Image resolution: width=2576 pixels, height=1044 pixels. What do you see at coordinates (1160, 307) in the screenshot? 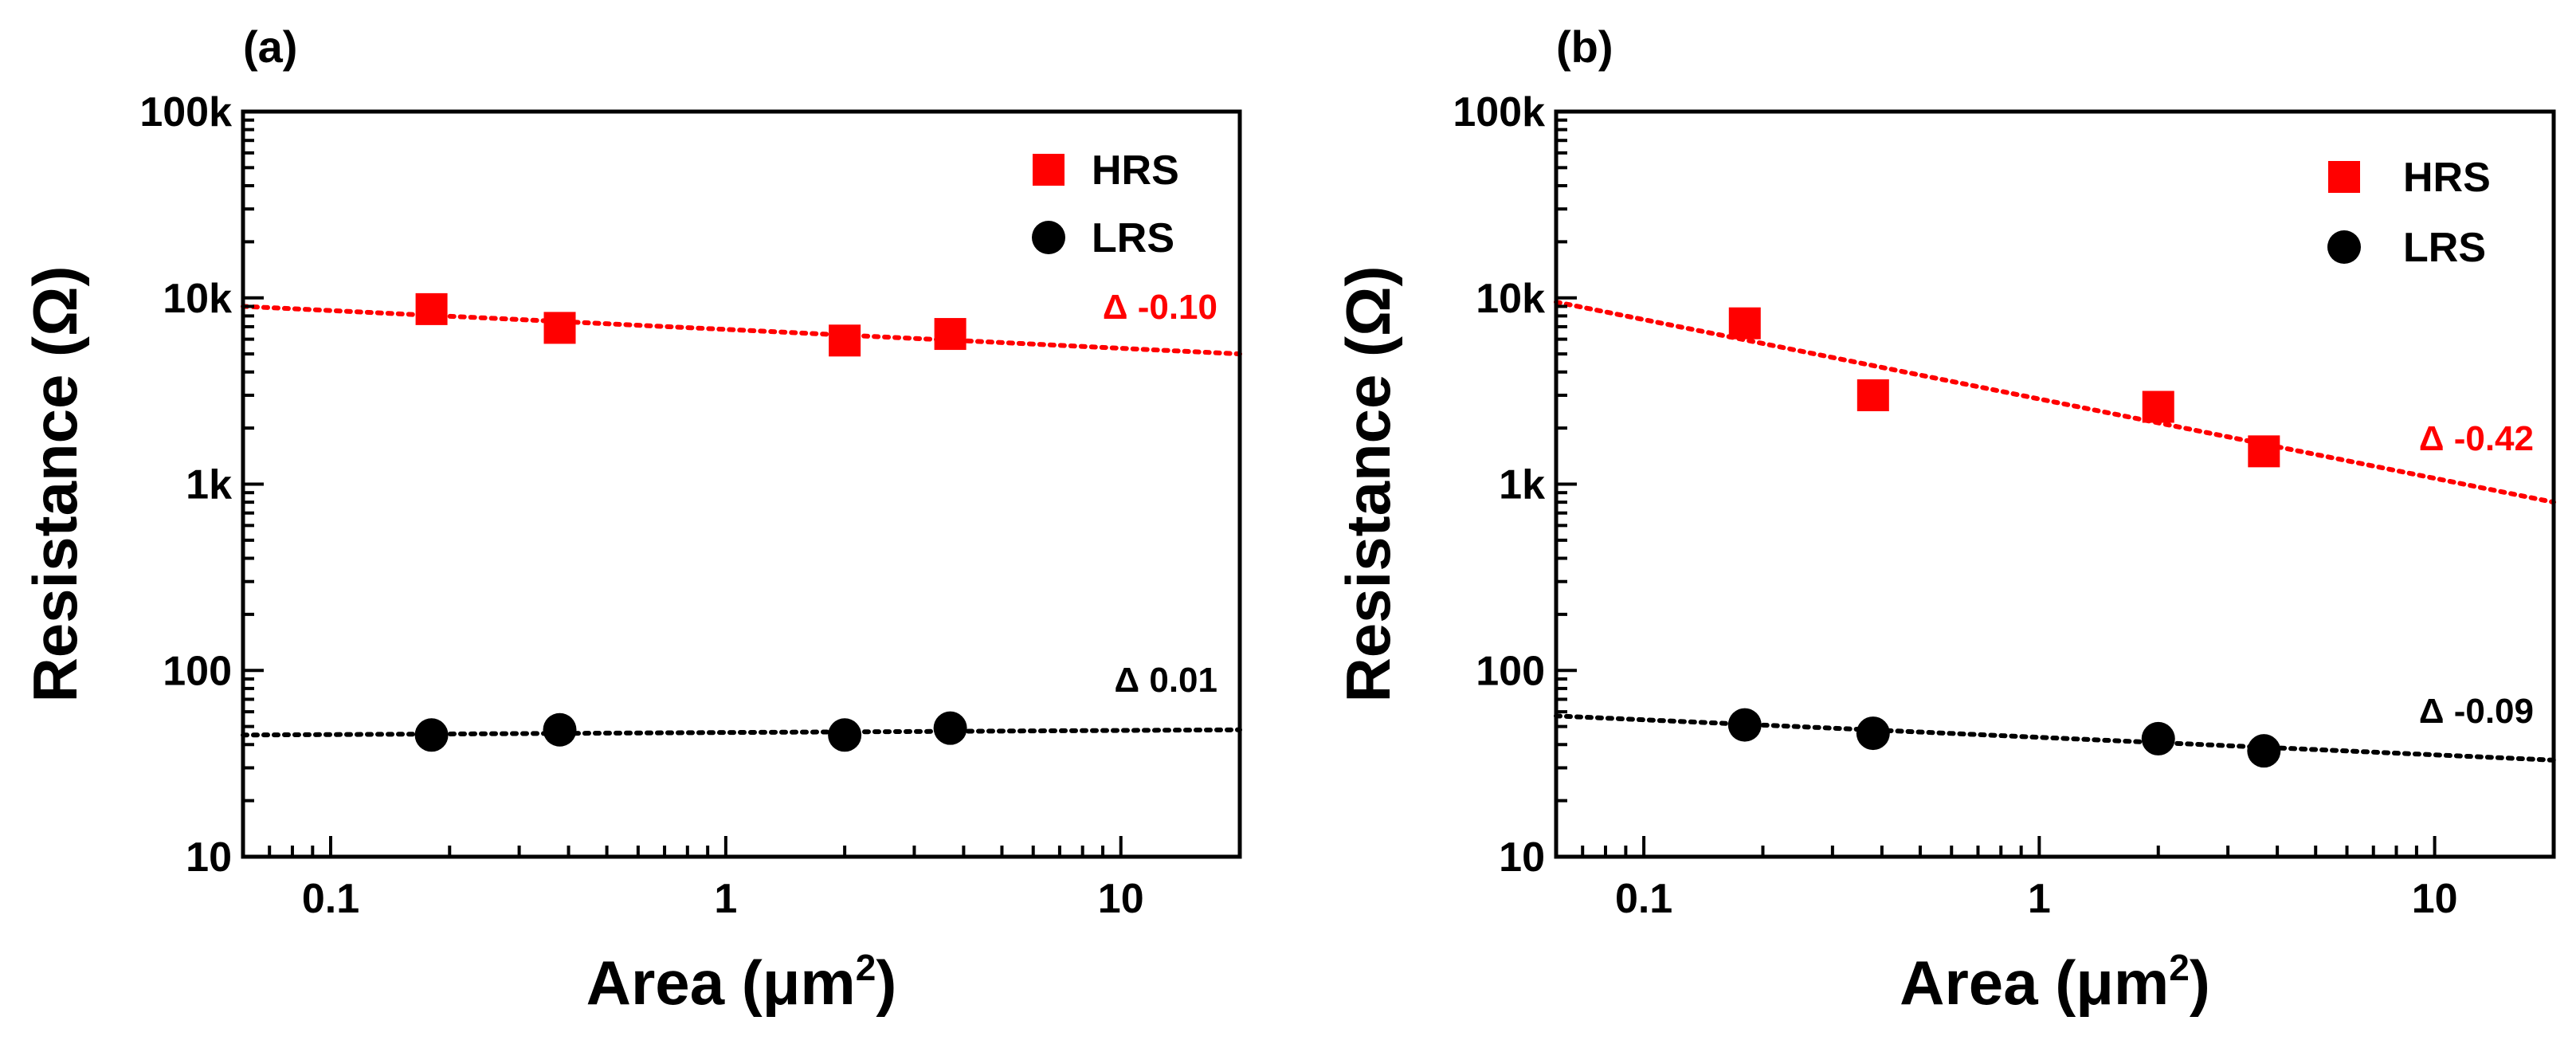
I see `slope-label-hrs: Δ -0.10` at bounding box center [1160, 307].